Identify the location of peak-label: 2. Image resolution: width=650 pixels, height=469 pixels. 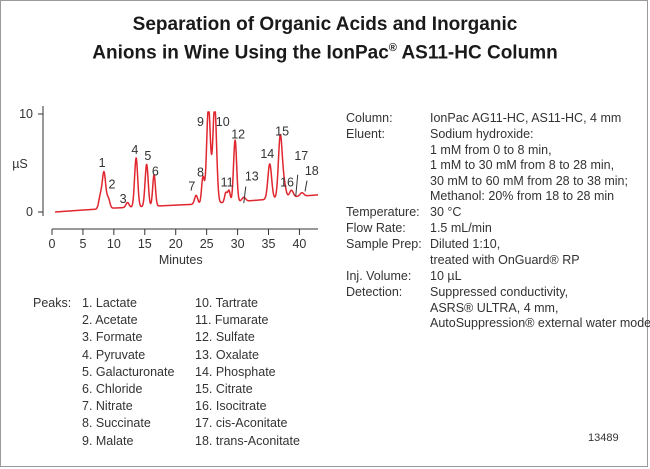
(112, 184).